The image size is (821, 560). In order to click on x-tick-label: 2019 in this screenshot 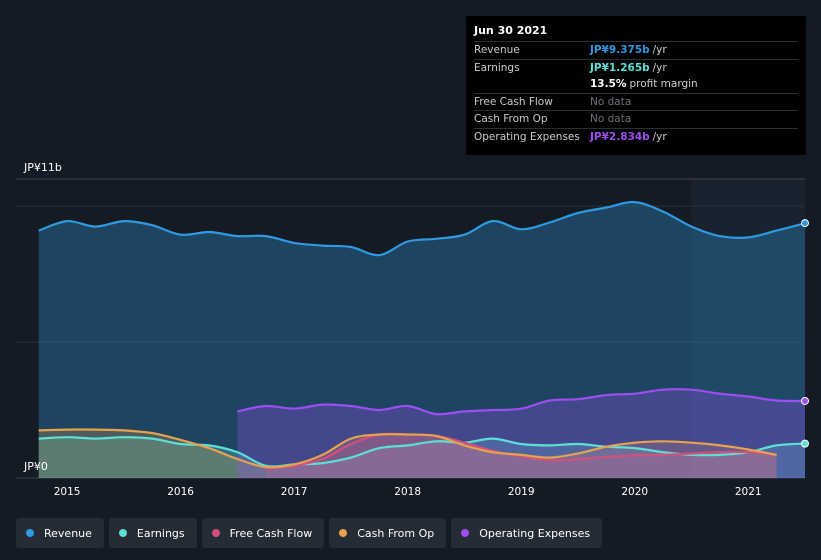, I will do `click(521, 492)`.